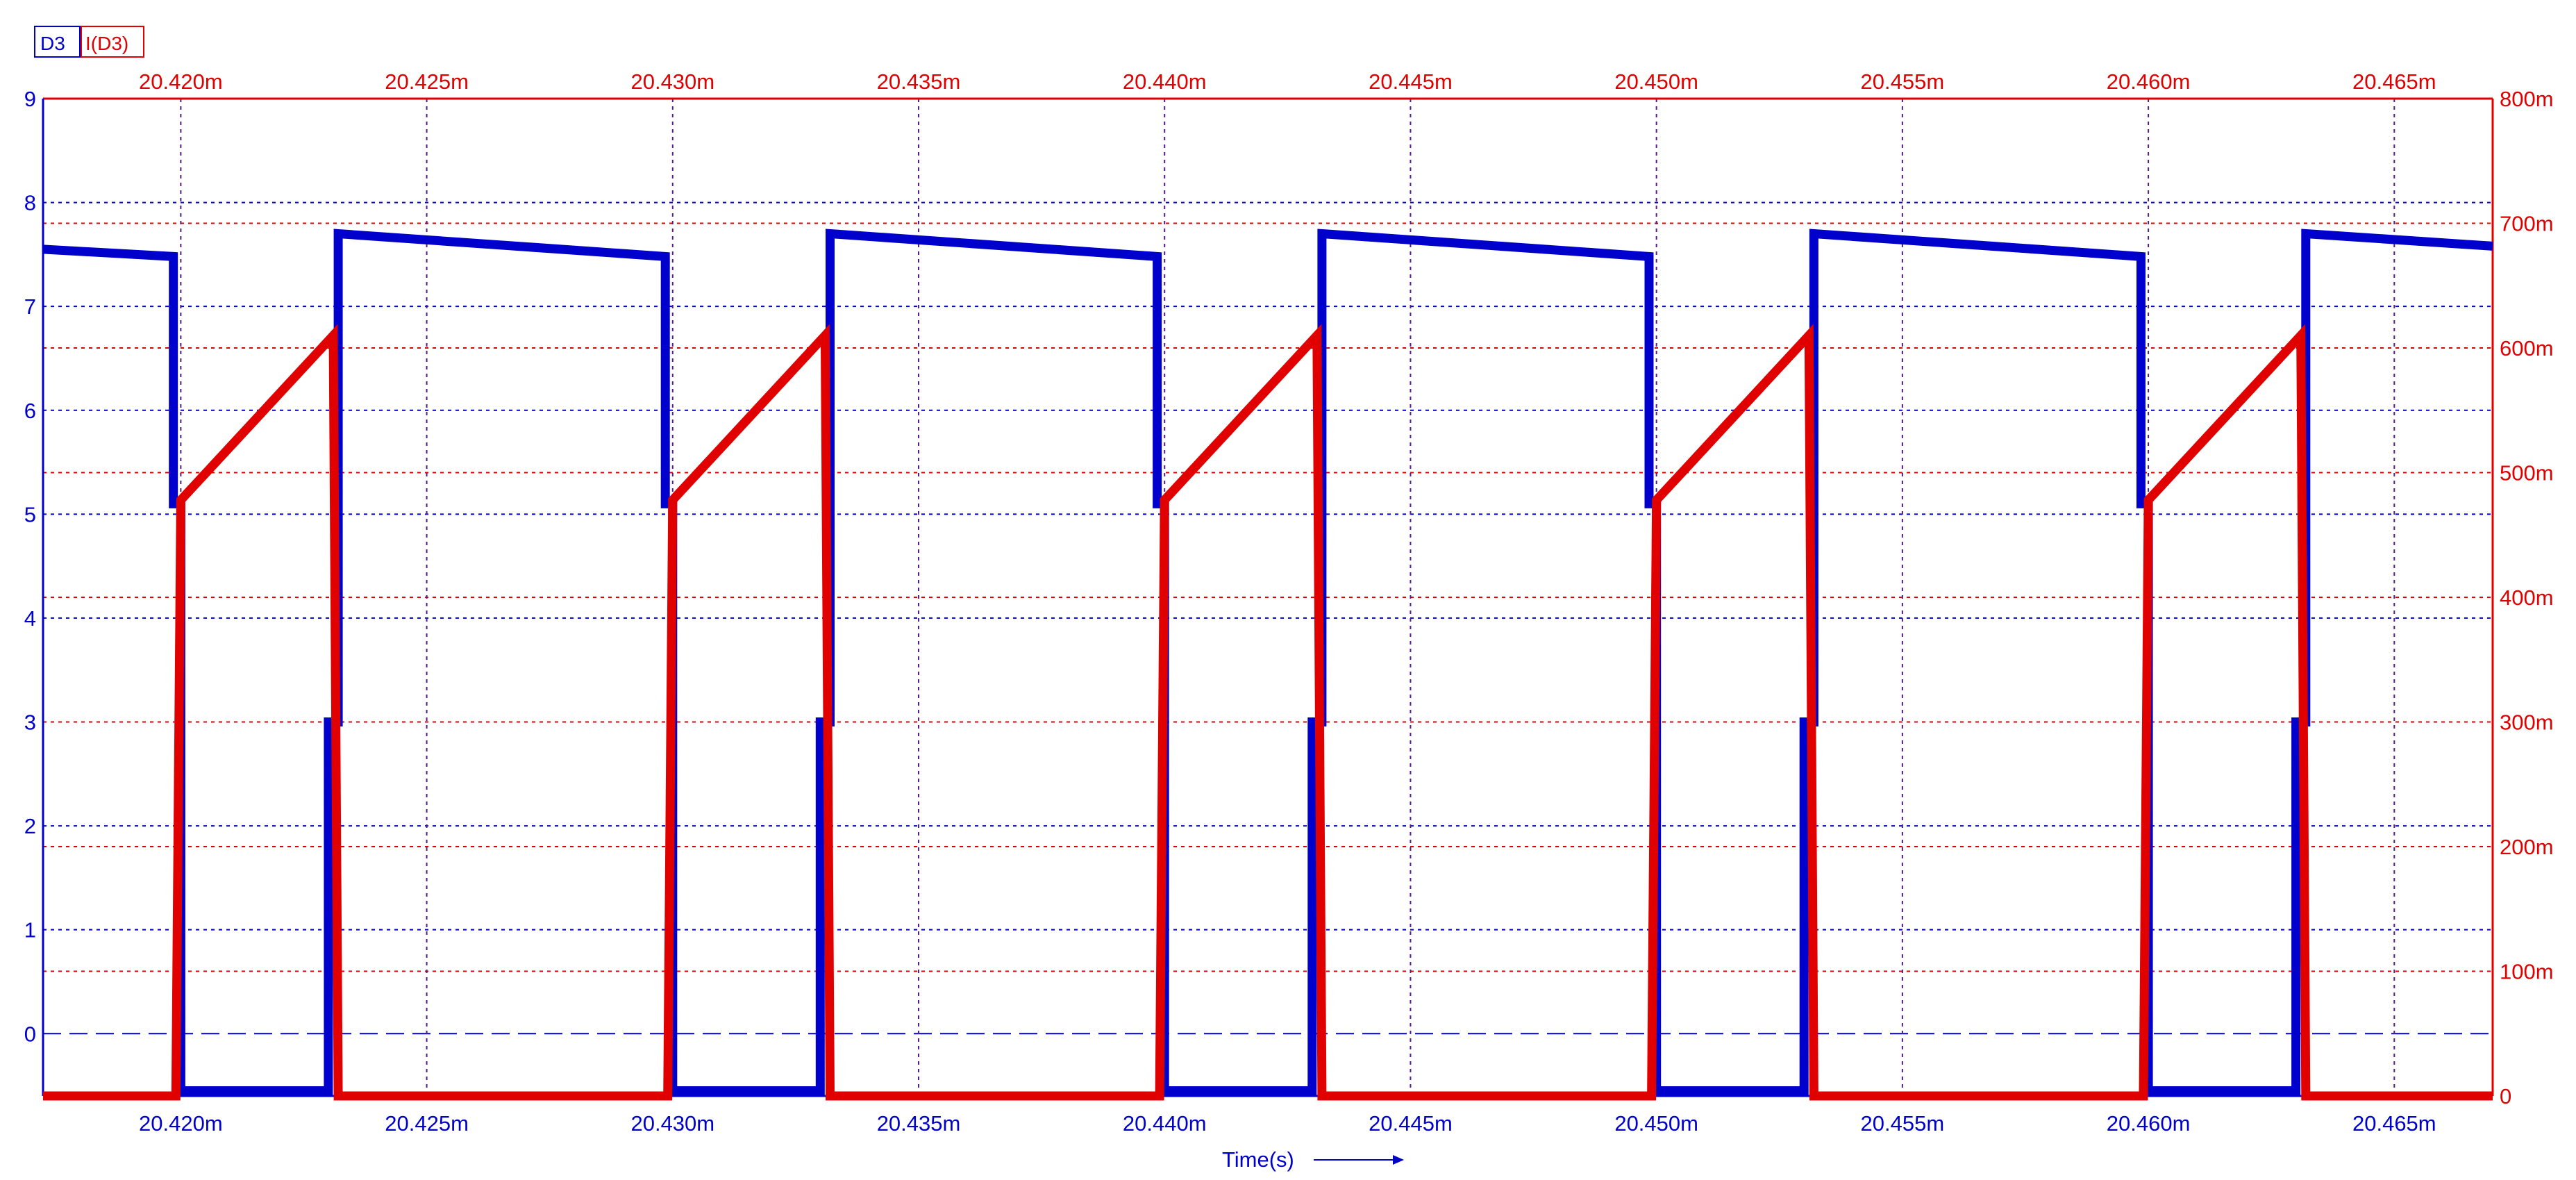  What do you see at coordinates (2527, 847) in the screenshot?
I see `y-tick-right-2: 200m` at bounding box center [2527, 847].